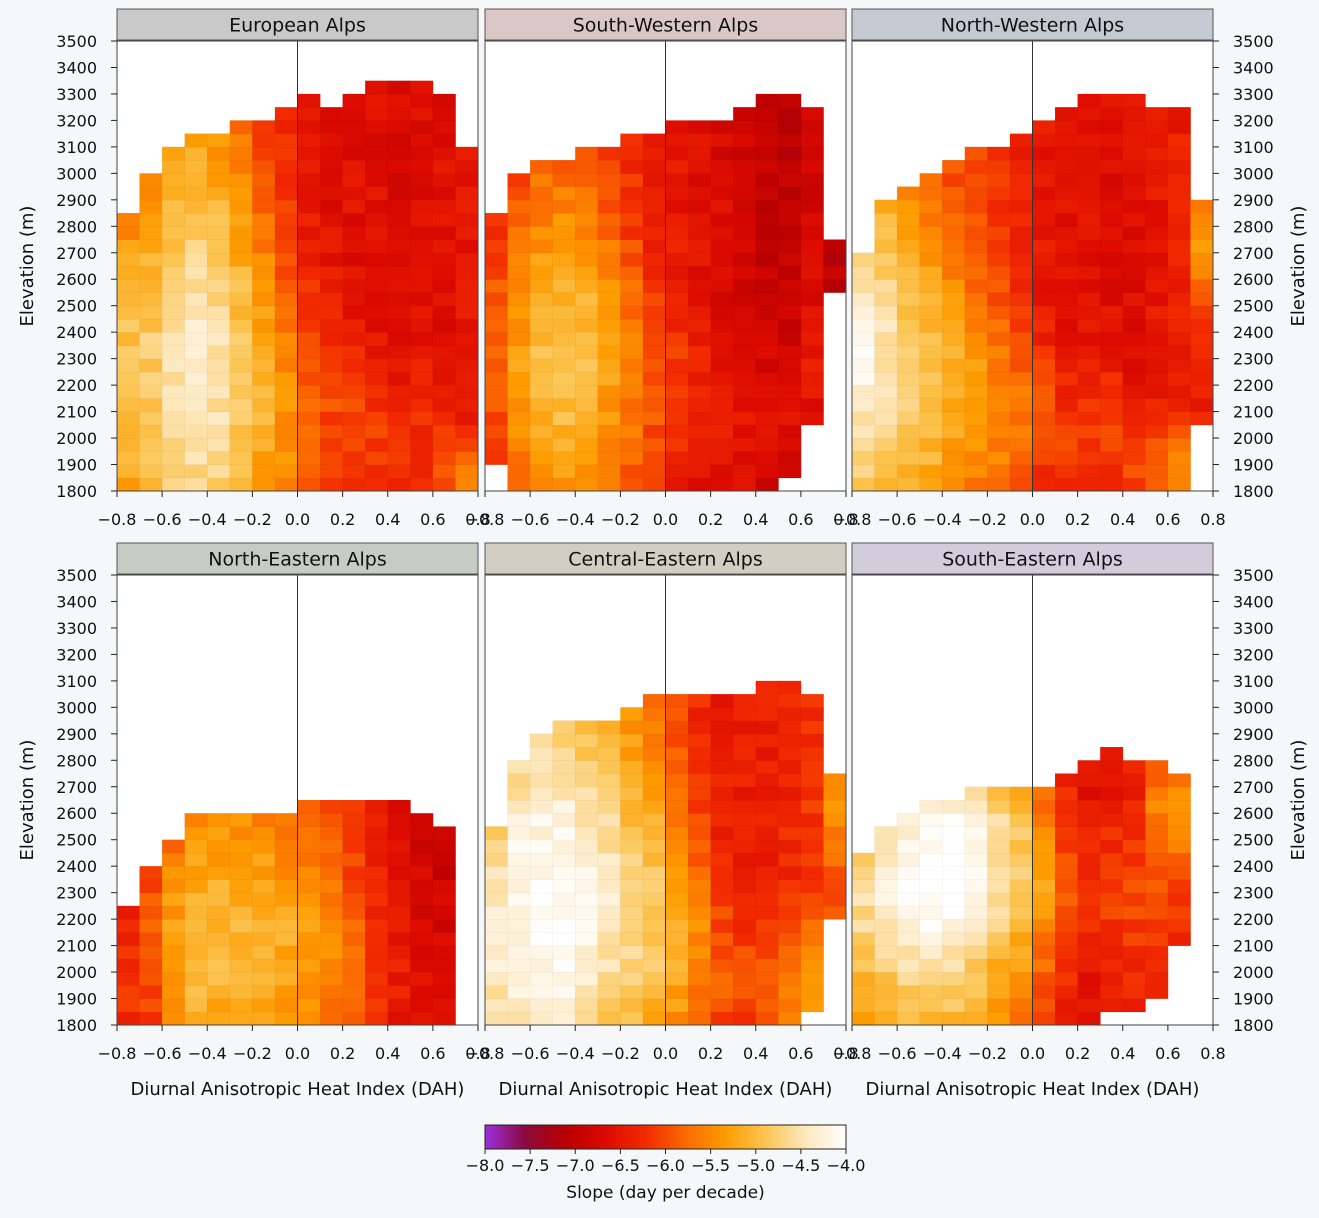  Describe the element at coordinates (76, 707) in the screenshot. I see `y-tick-label: 3000` at that location.